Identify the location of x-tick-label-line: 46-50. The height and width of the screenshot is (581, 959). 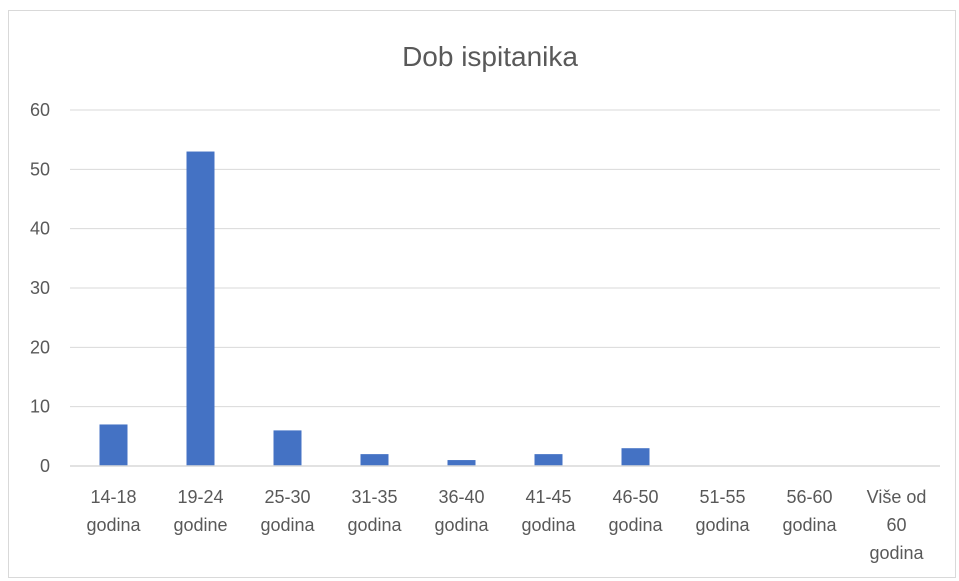
(635, 497).